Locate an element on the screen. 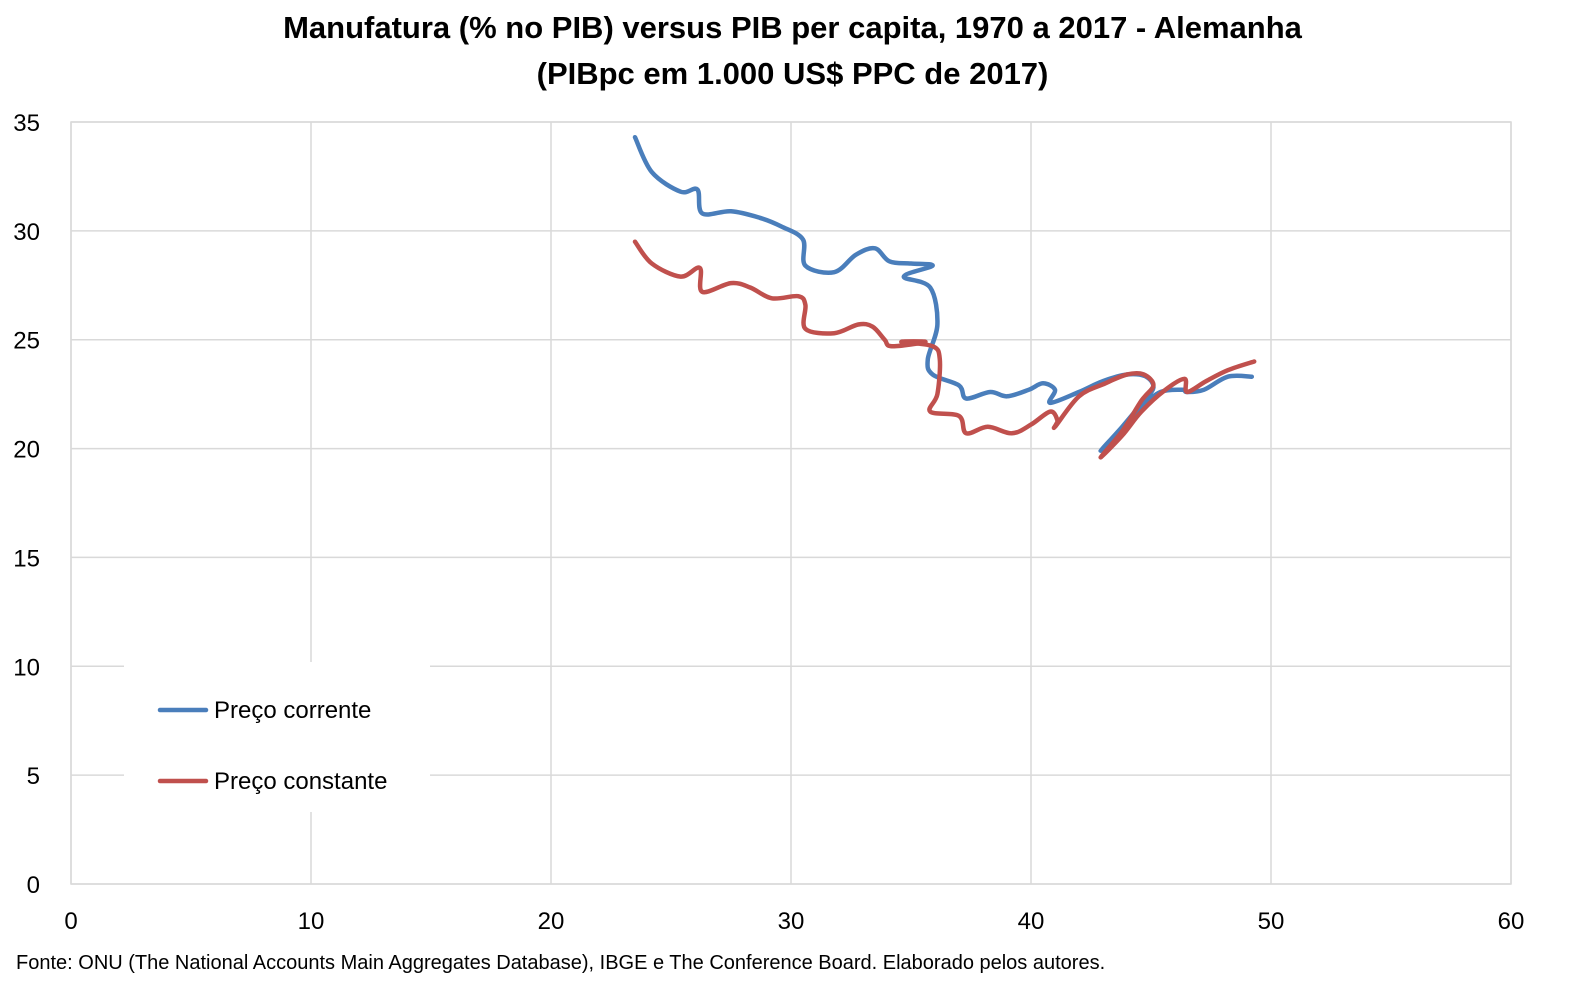  x-tick-label: 30 is located at coordinates (791, 921).